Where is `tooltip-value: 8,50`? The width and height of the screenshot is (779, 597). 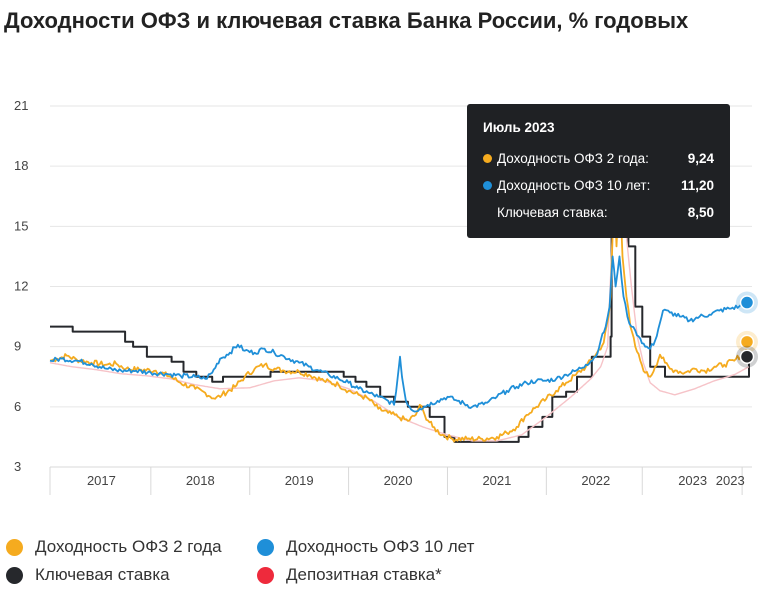 tooltip-value: 8,50 is located at coordinates (700, 212).